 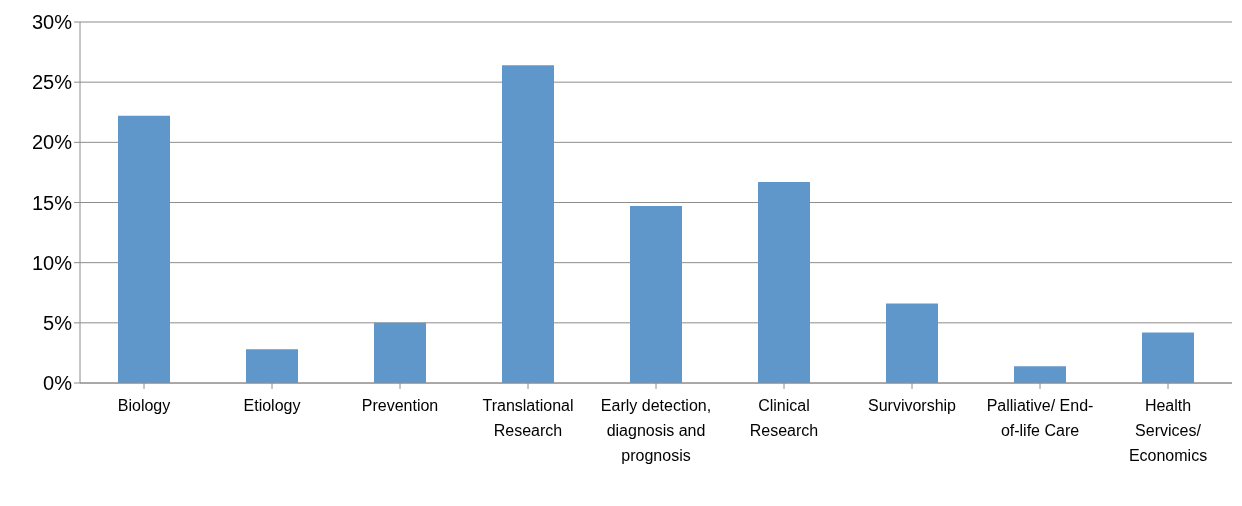 What do you see at coordinates (784, 418) in the screenshot?
I see `x-tick-label: Clinical Research` at bounding box center [784, 418].